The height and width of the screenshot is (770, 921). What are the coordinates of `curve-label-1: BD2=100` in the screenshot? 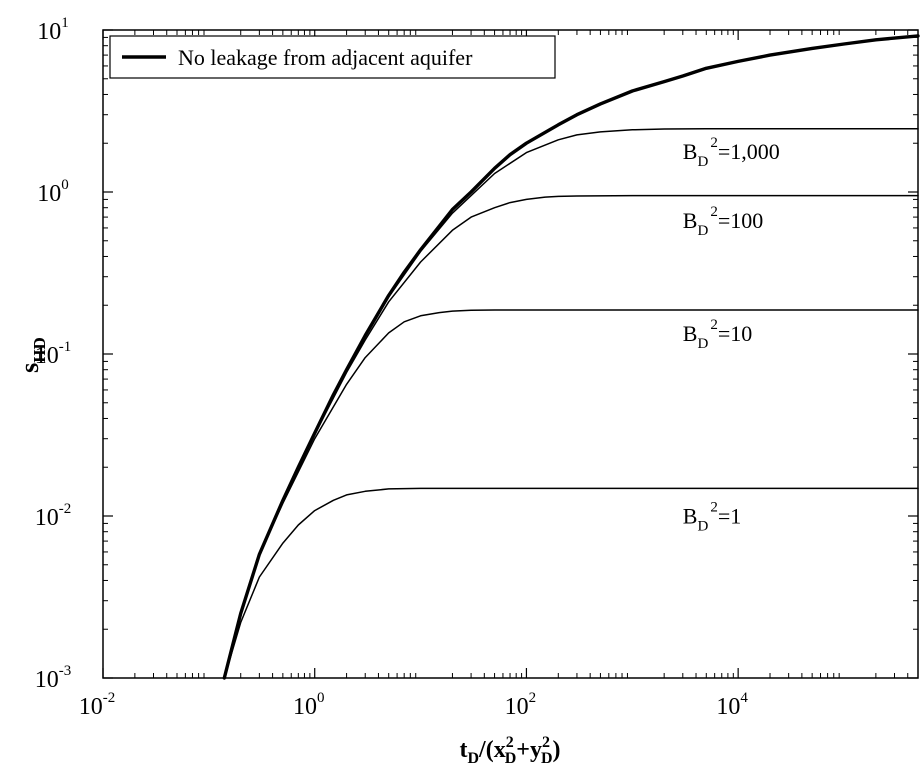 It's located at (723, 221).